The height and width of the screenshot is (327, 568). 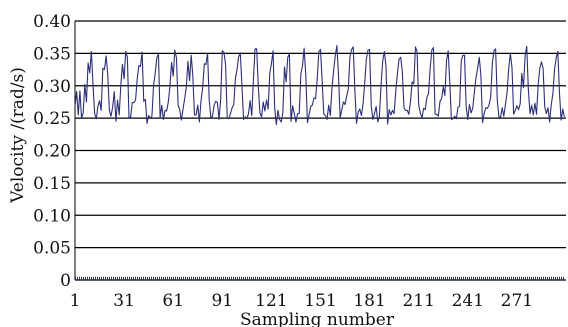 What do you see at coordinates (52, 87) in the screenshot?
I see `y-tick-label: 0.30` at bounding box center [52, 87].